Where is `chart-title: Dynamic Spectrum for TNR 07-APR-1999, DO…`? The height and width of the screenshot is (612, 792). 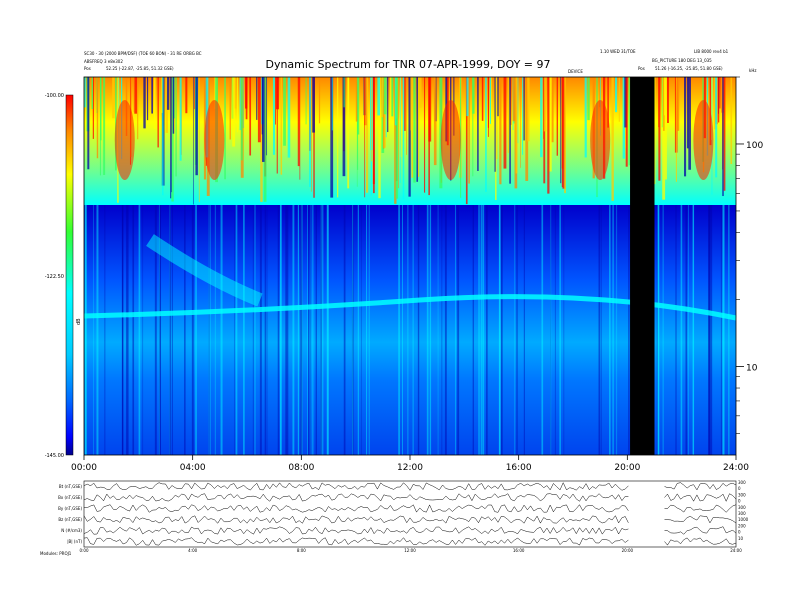
chart-title: Dynamic Spectrum for TNR 07-APR-1999, DO… is located at coordinates (407, 64).